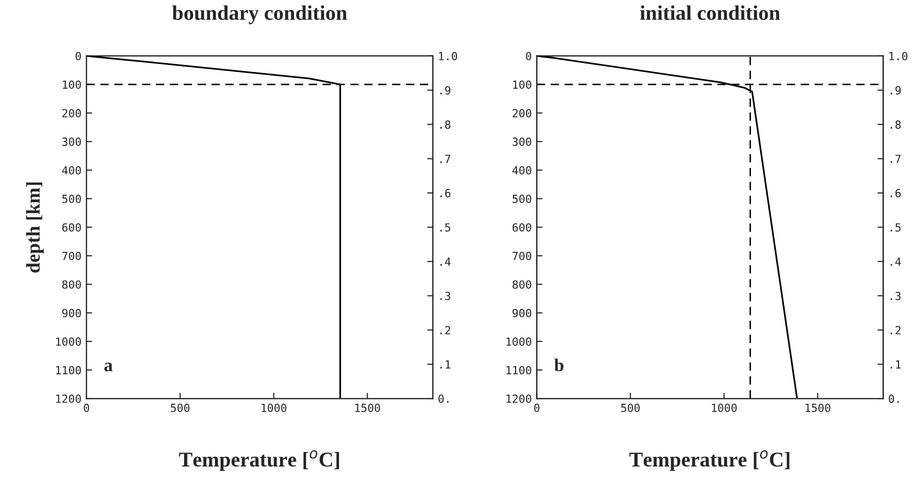  Describe the element at coordinates (710, 12) in the screenshot. I see `chart-title: initial condition` at that location.